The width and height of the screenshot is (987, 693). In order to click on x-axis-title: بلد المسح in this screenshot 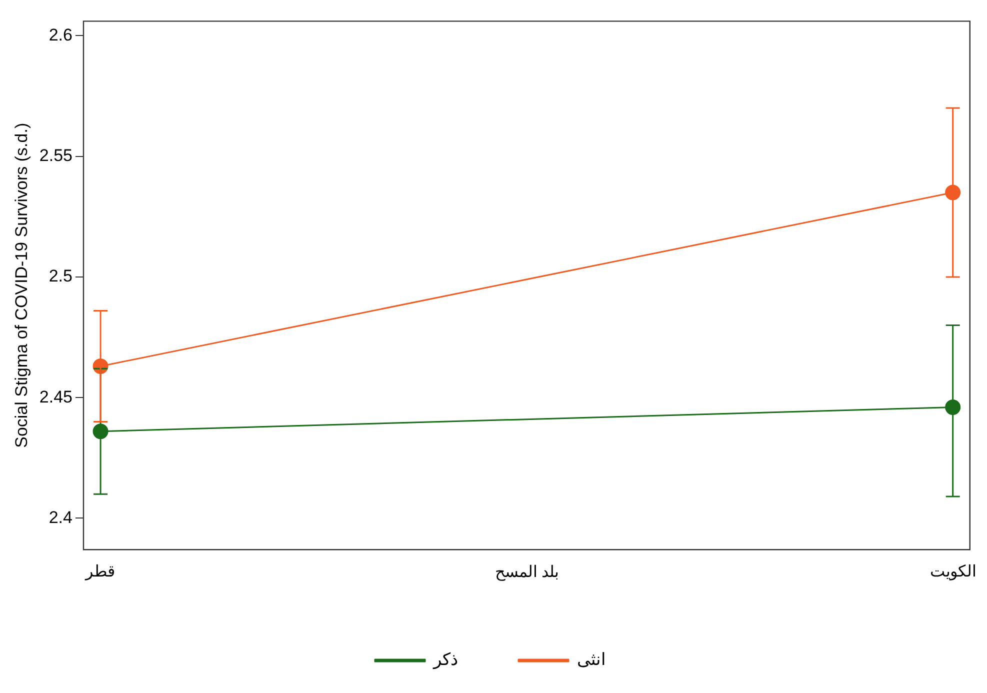, I will do `click(526, 572)`.